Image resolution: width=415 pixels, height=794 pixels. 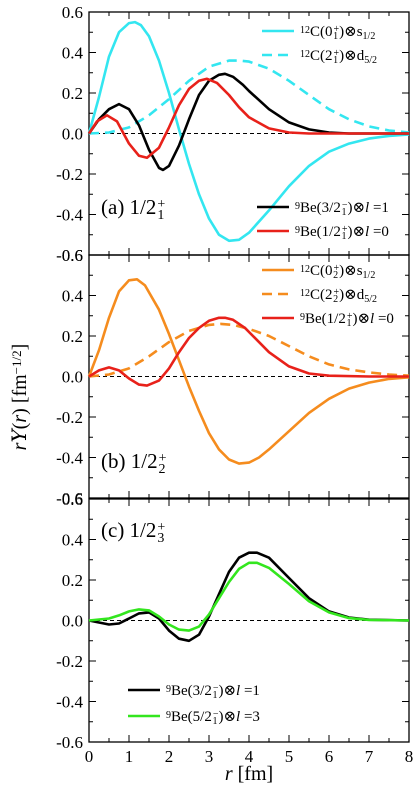 I want to click on legend-entry: 12C(0+ 2)⊗s1/2, so click(x=337, y=272).